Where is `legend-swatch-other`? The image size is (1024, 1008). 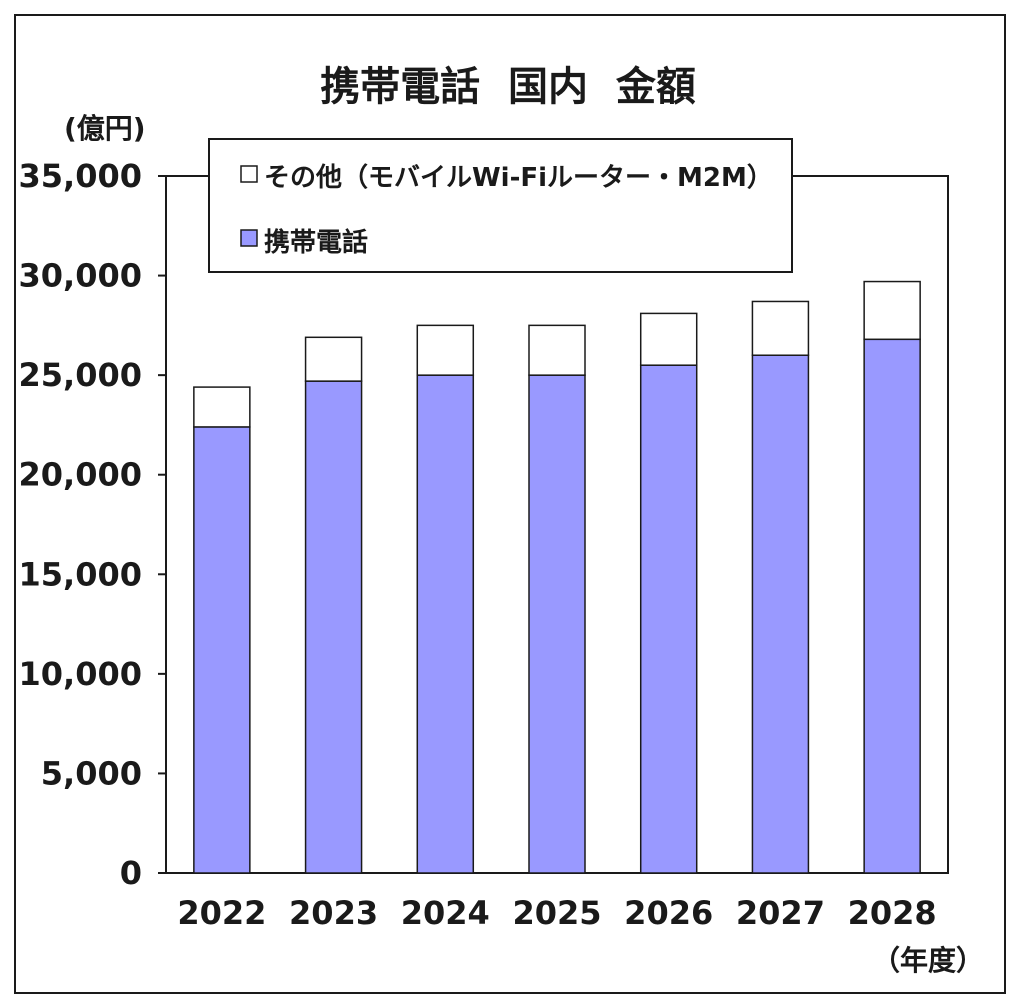
legend-swatch-other is located at coordinates (249, 174).